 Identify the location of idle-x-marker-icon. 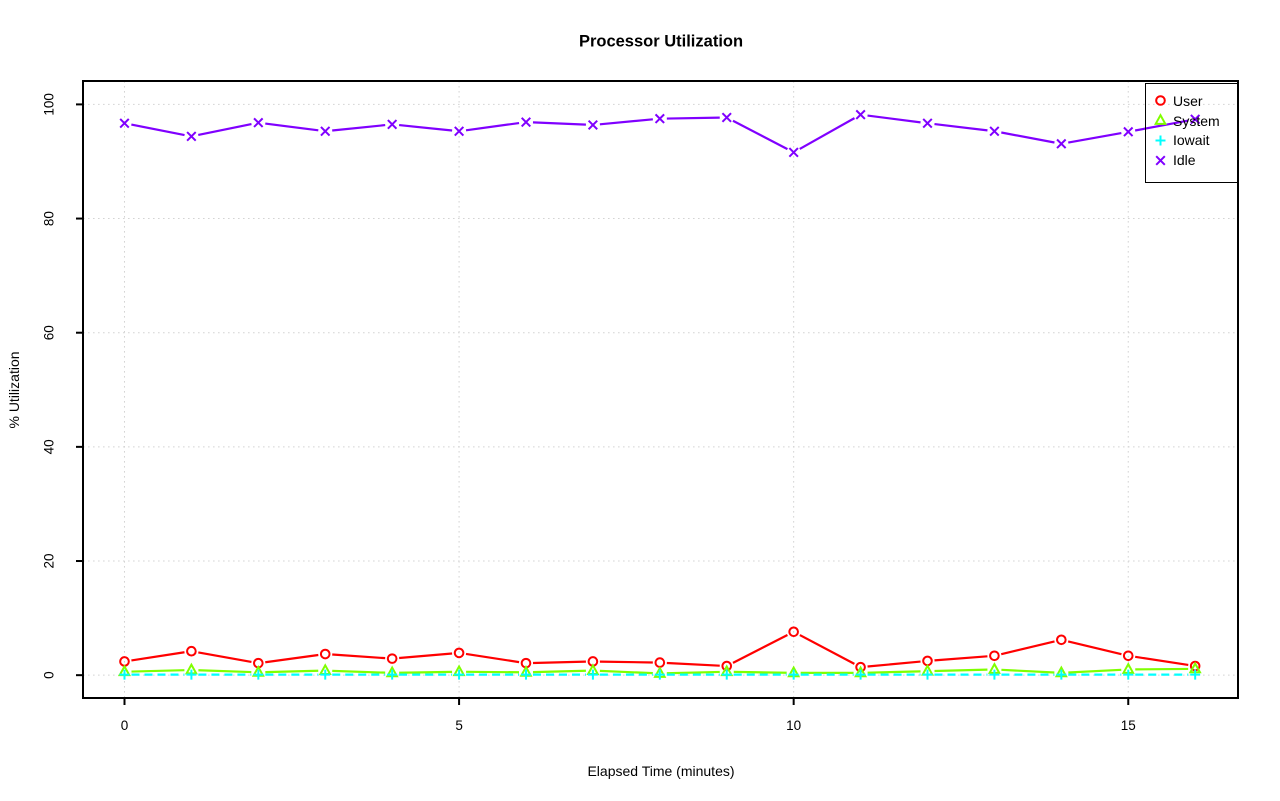
(1160, 160).